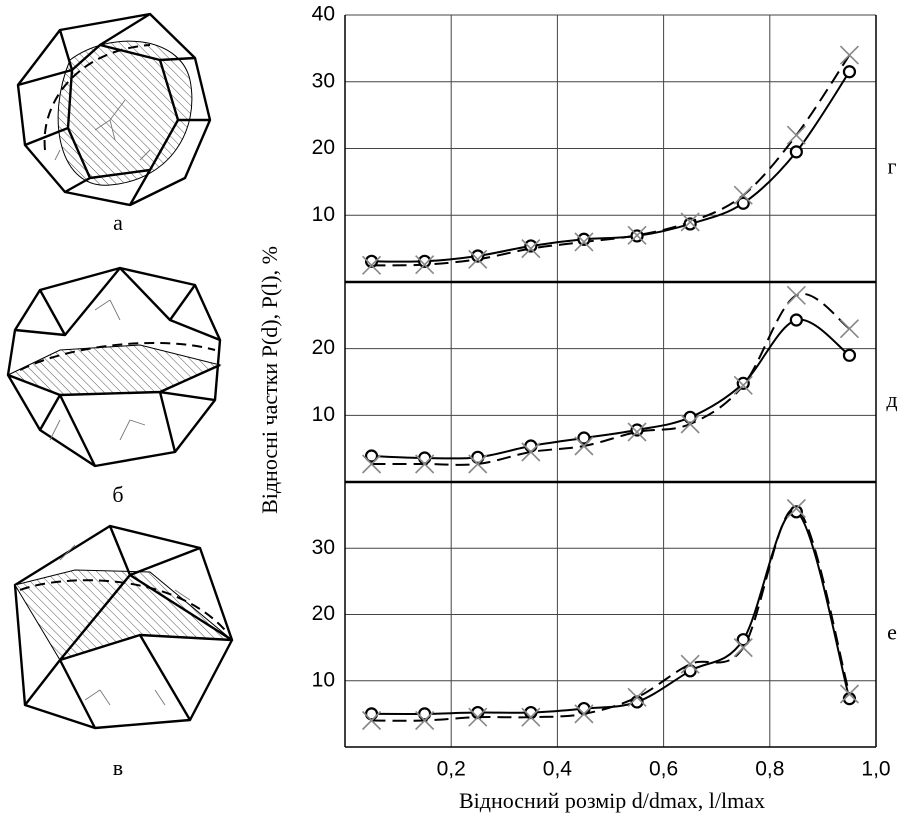 Image resolution: width=908 pixels, height=821 pixels. I want to click on panel-label: д, so click(891, 399).